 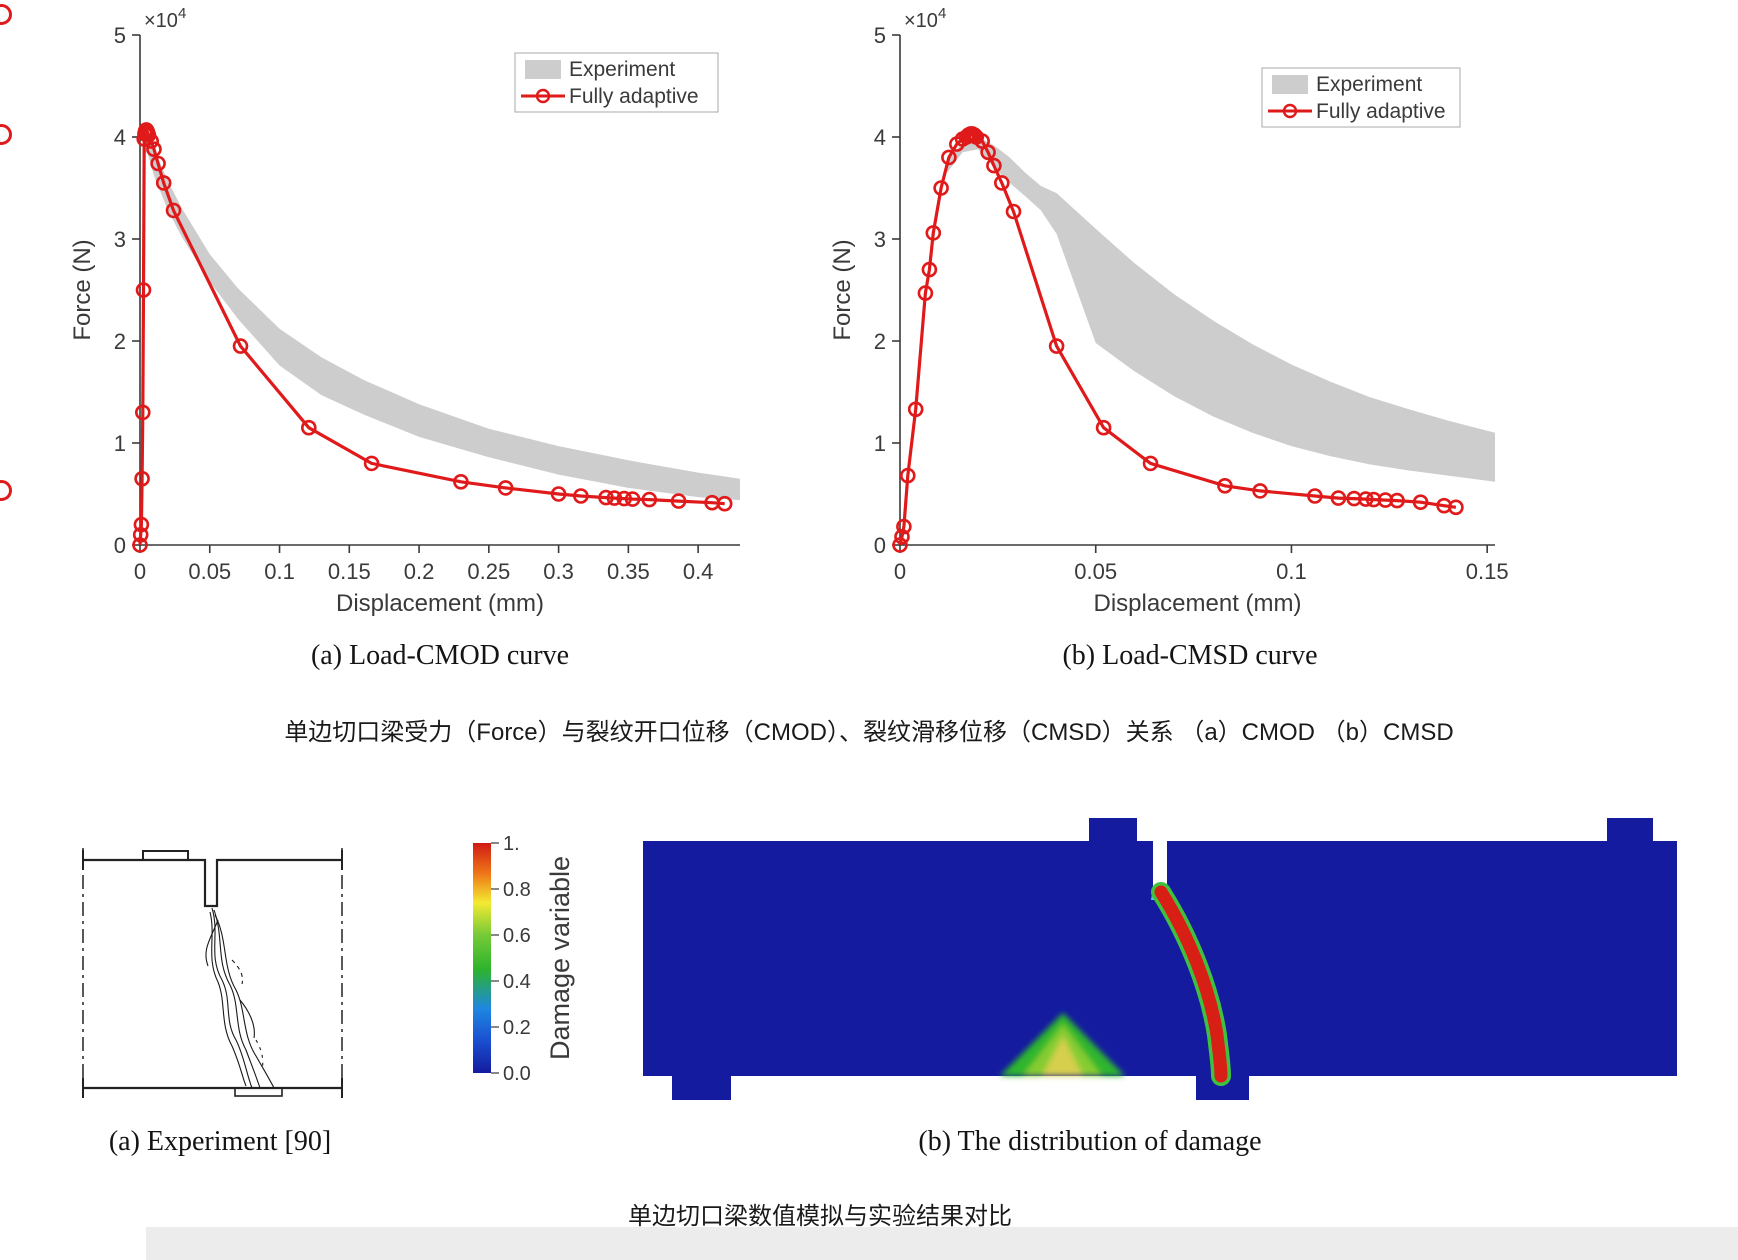 What do you see at coordinates (220, 1141) in the screenshot?
I see `photo-caption: (a) Experiment [90]` at bounding box center [220, 1141].